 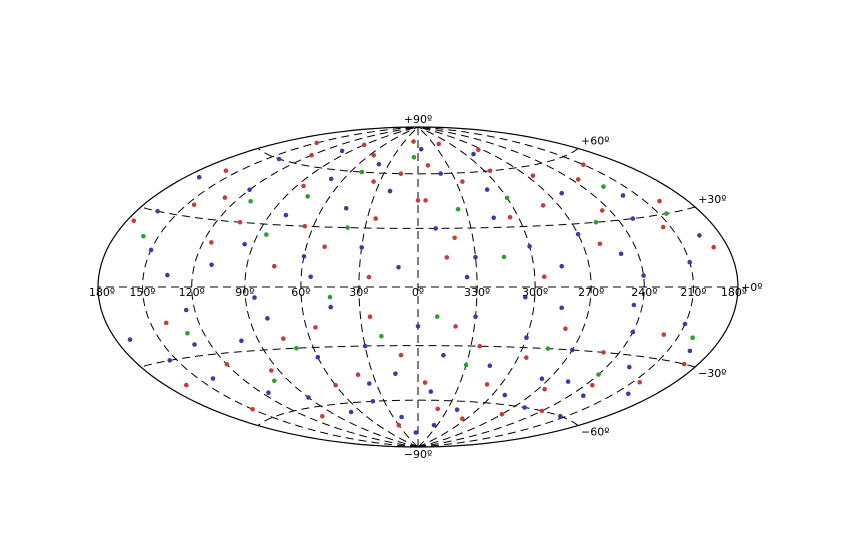 What do you see at coordinates (244, 292) in the screenshot?
I see `longitude-tick-label: 90º` at bounding box center [244, 292].